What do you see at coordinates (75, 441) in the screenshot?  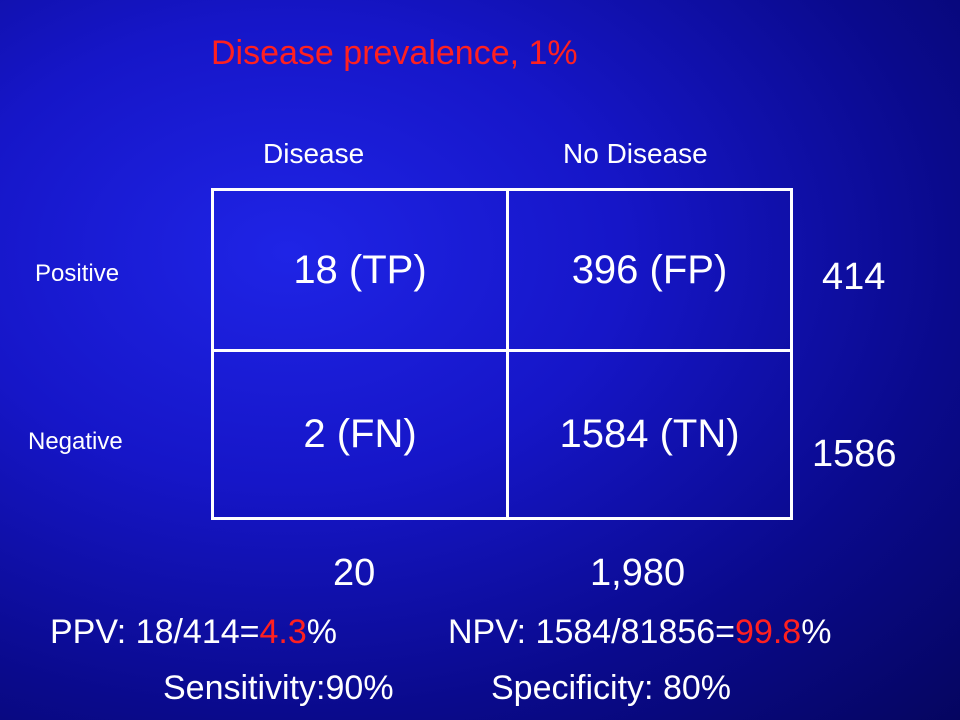 I see `row-header-negative: Negative` at bounding box center [75, 441].